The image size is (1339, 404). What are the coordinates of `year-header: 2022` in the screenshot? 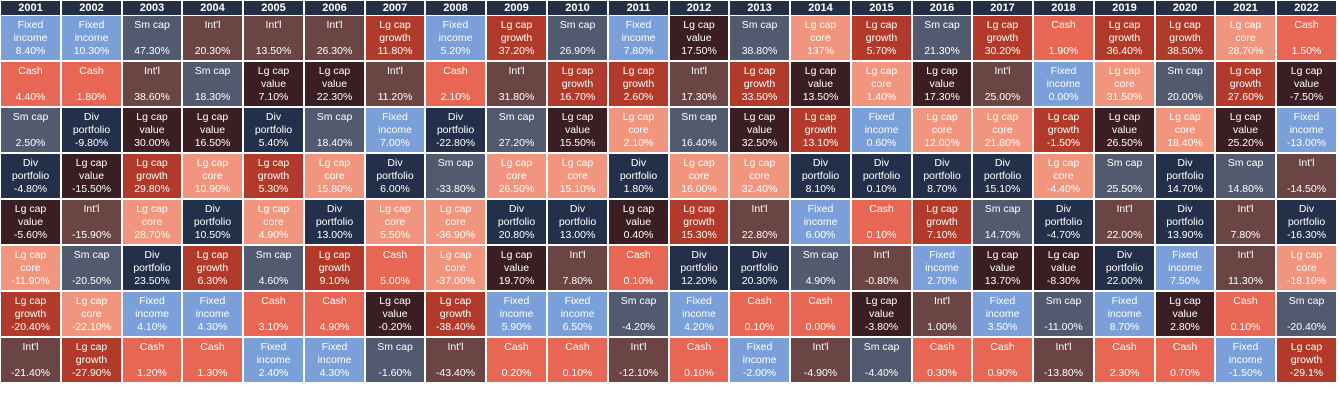 It's located at (1306, 8).